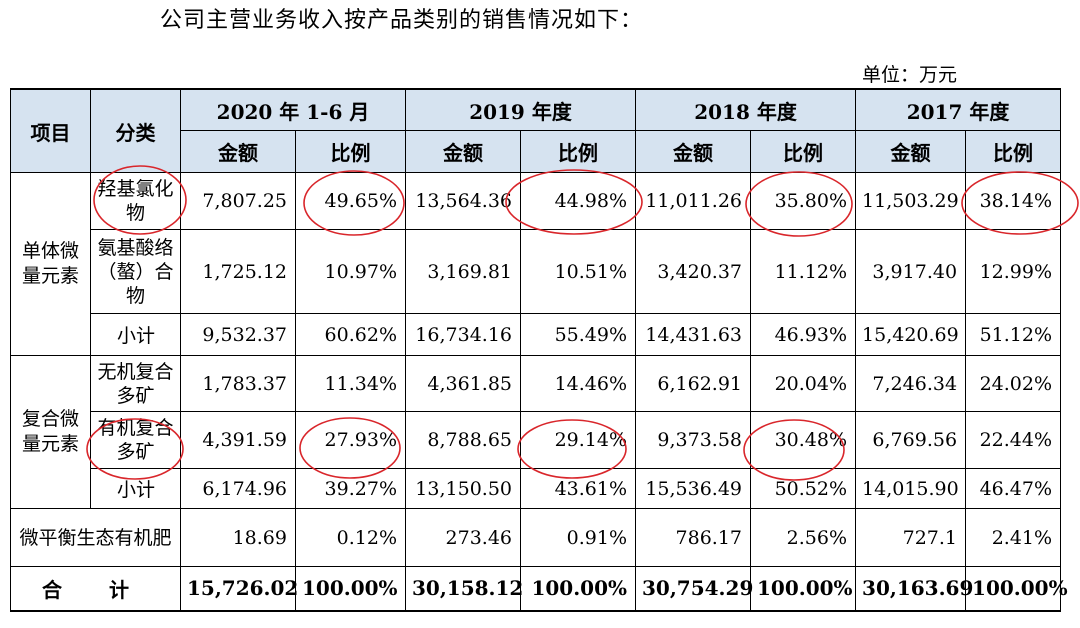 The image size is (1080, 628). I want to click on ratio-cell: 30.48%, so click(803, 440).